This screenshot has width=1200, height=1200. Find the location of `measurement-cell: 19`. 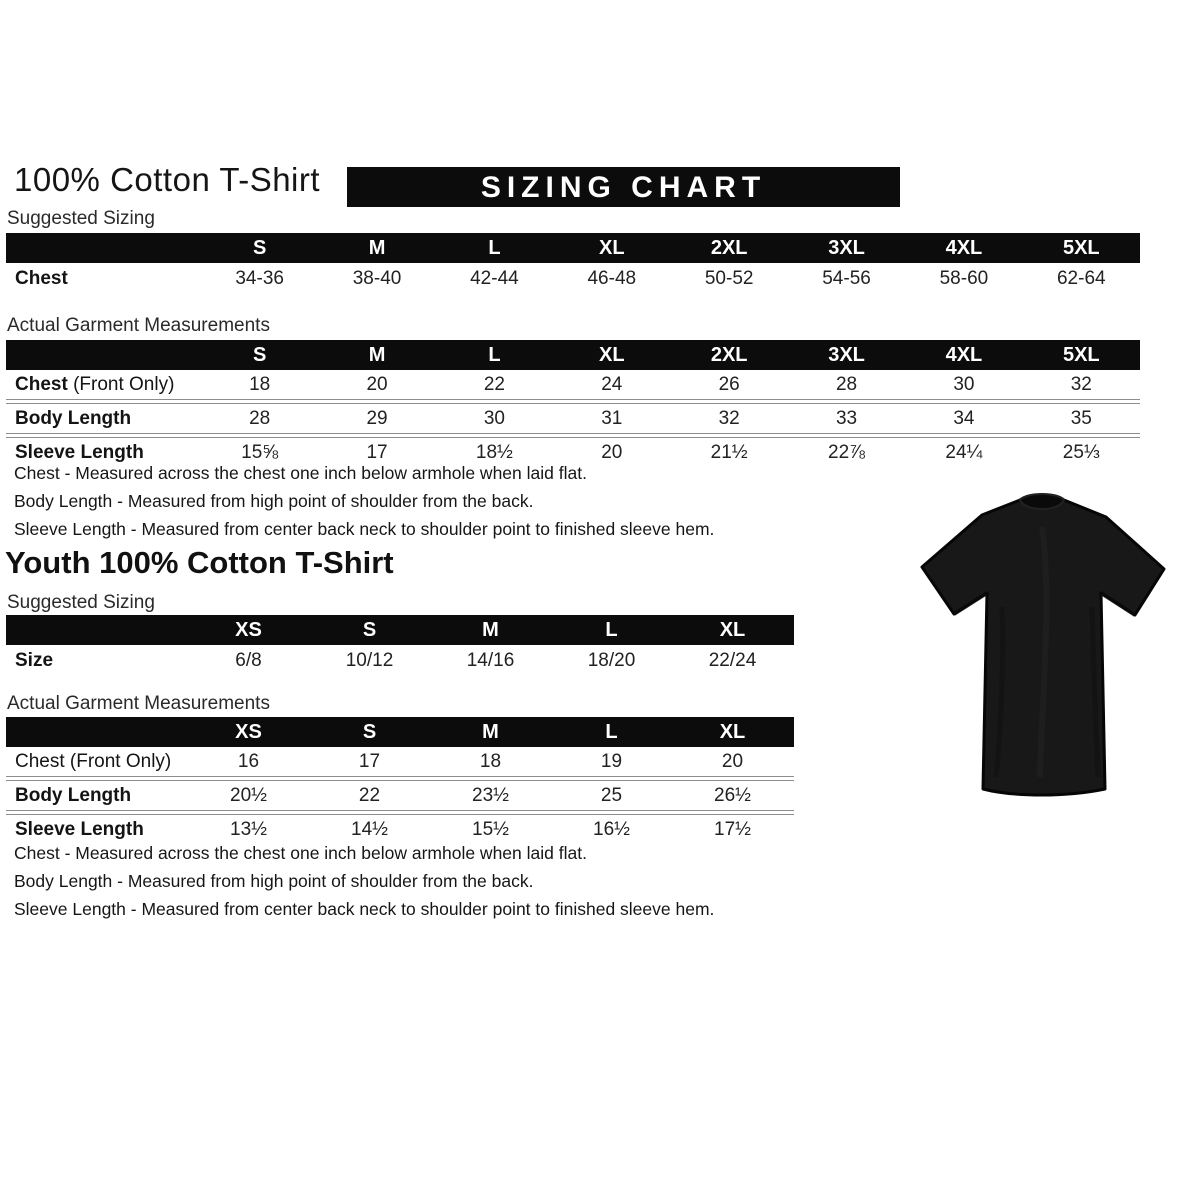

measurement-cell: 19 is located at coordinates (611, 761).